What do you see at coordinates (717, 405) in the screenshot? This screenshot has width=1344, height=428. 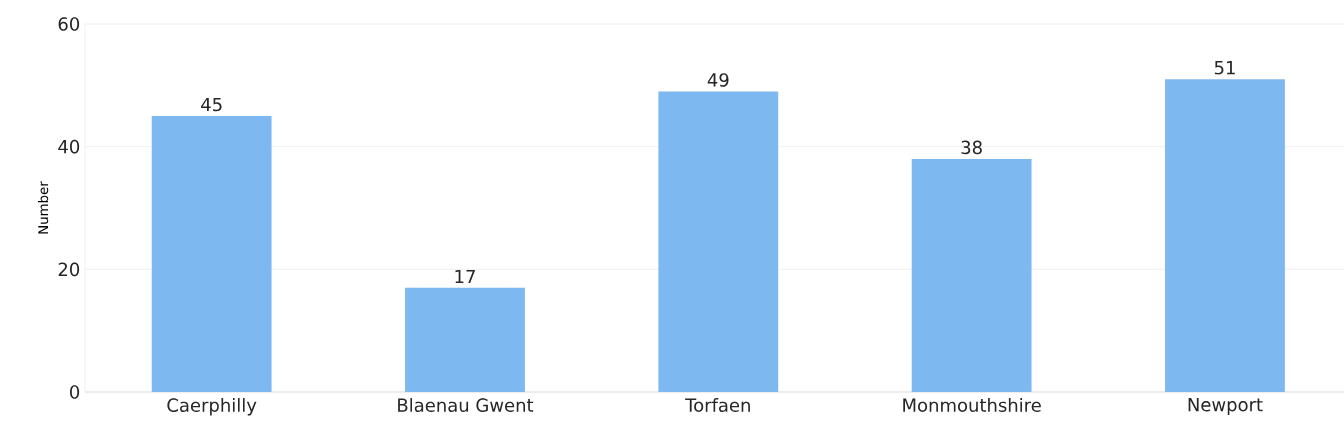 I see `x-tick-label: Torfaen` at bounding box center [717, 405].